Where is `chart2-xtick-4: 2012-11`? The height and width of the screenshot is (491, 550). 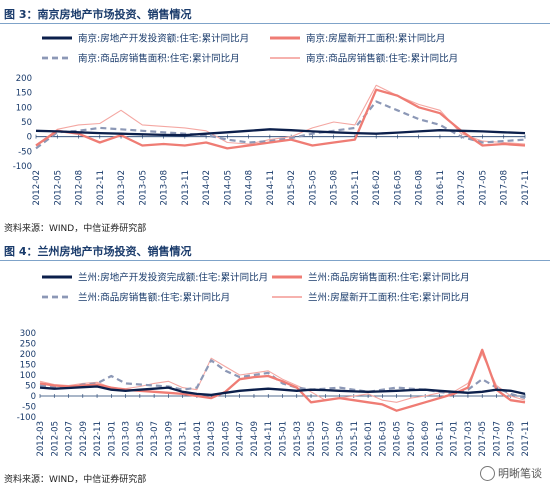
chart2-xtick-4: 2012-11 is located at coordinates (98, 439).